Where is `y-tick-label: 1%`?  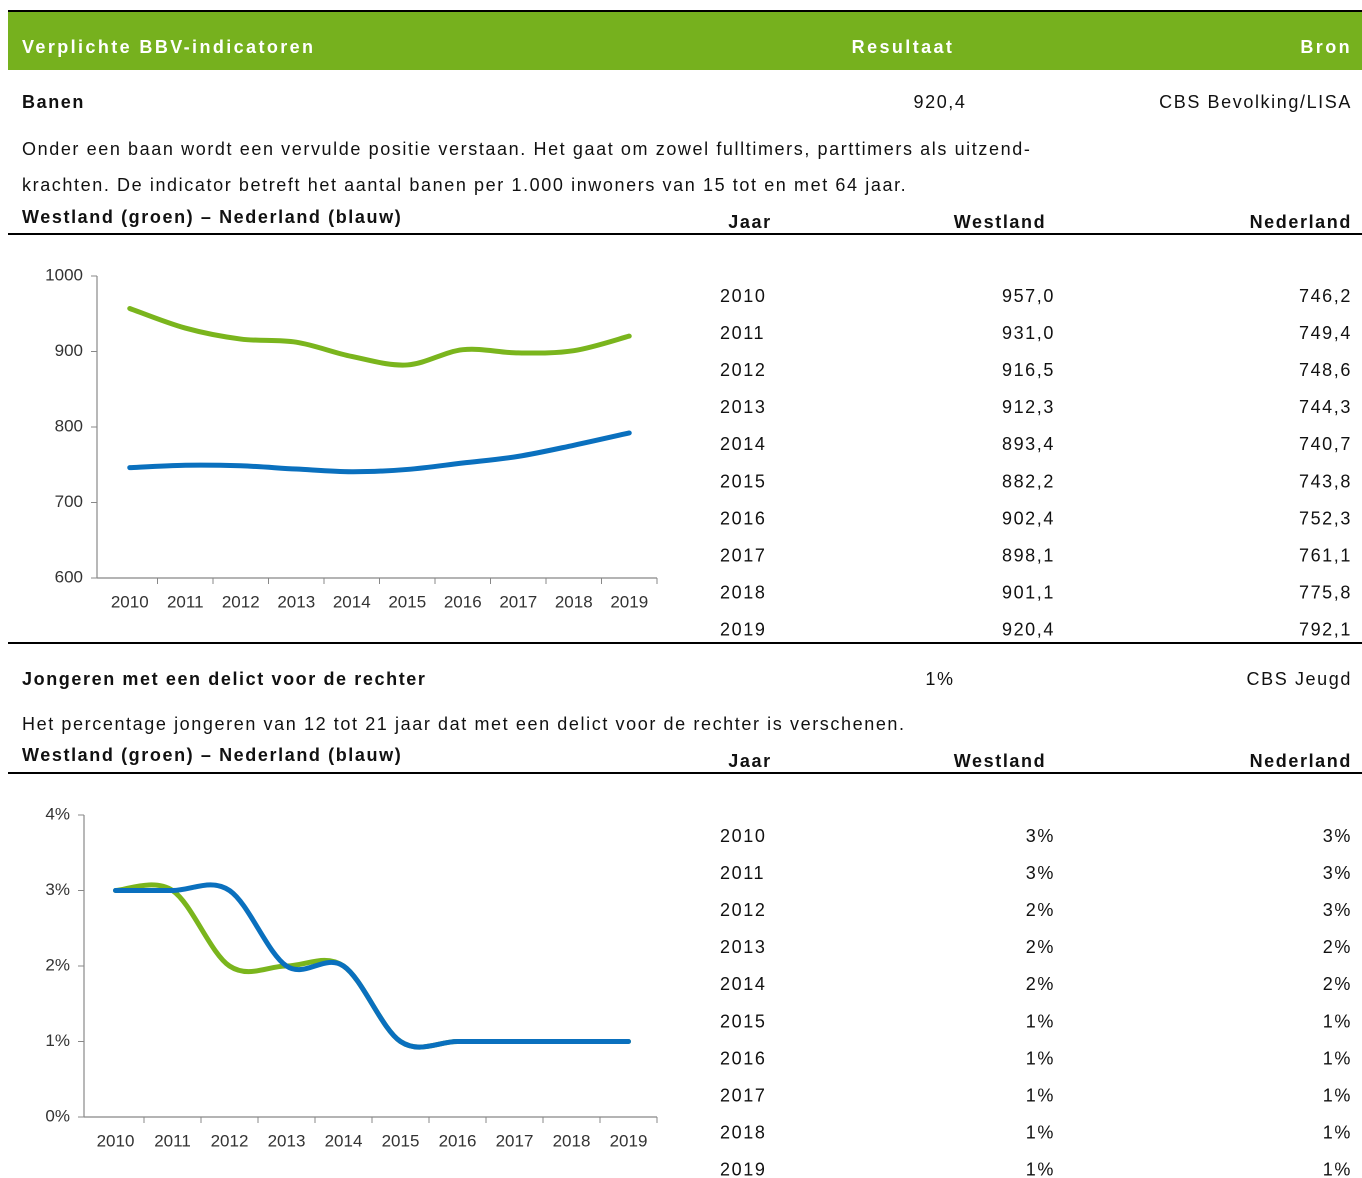
y-tick-label: 1% is located at coordinates (57, 1040).